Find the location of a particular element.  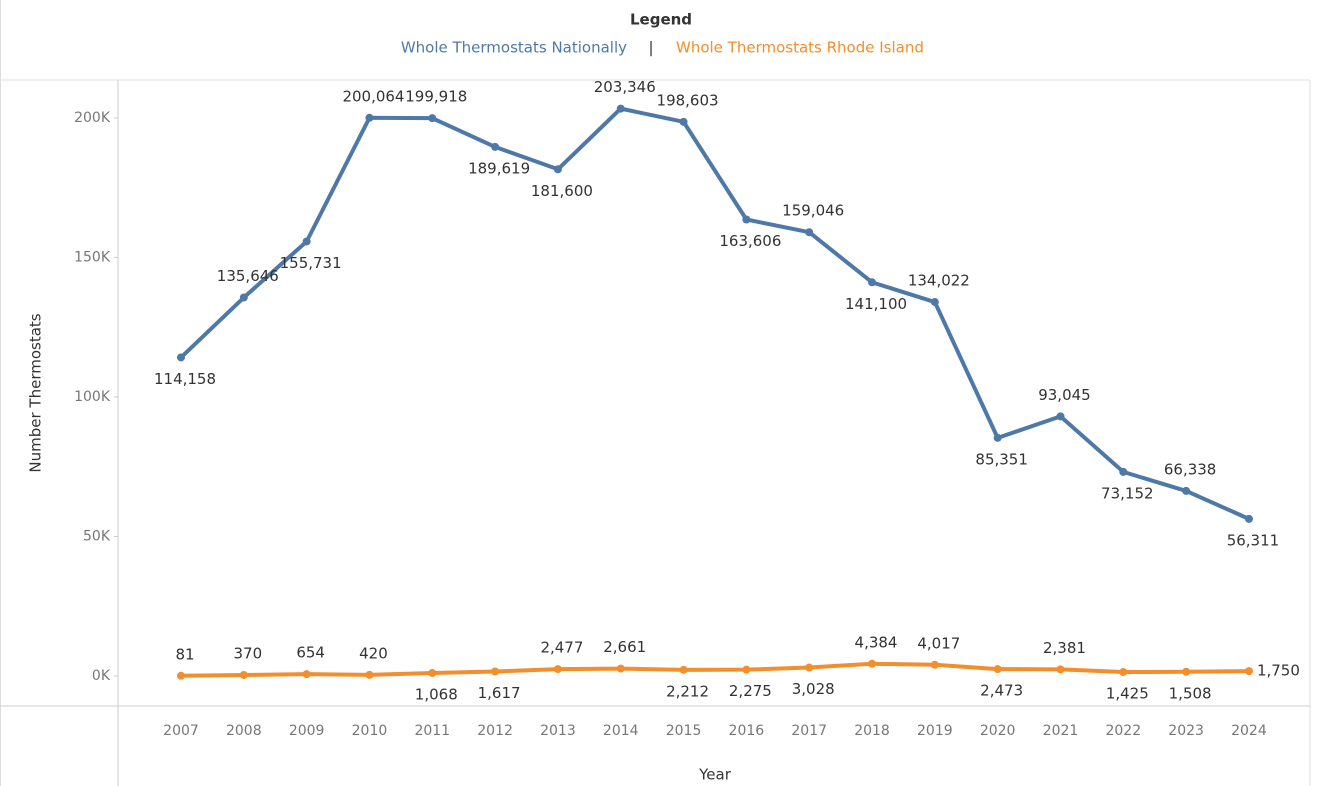

y-axis-title: Number Thermostats is located at coordinates (36, 392).